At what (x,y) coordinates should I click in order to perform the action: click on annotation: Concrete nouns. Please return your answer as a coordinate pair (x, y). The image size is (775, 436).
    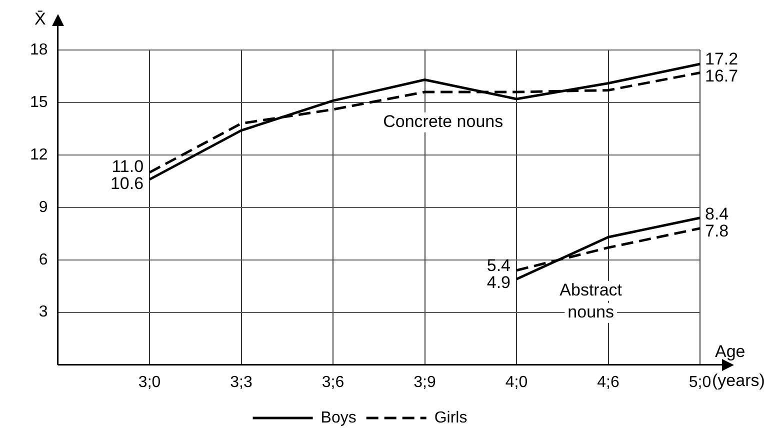
    Looking at the image, I should click on (443, 122).